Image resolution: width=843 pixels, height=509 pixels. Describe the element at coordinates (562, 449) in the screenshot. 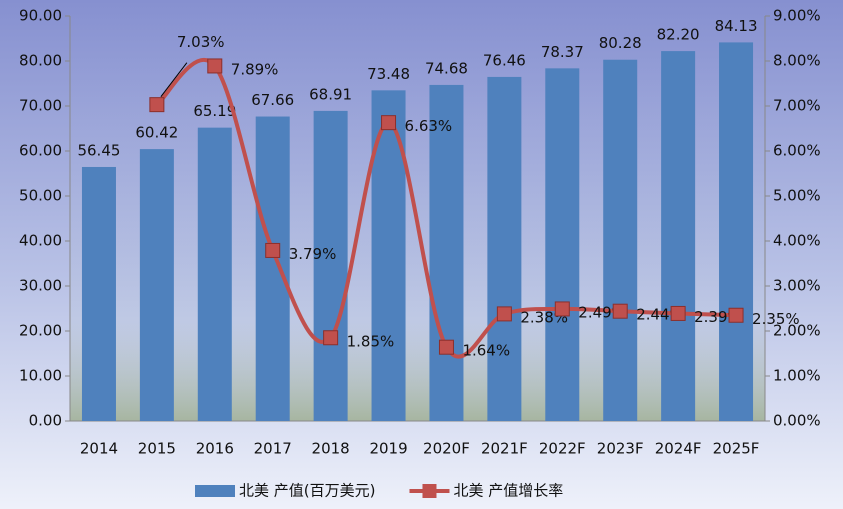

I see `x-tick-label: 2022F` at that location.